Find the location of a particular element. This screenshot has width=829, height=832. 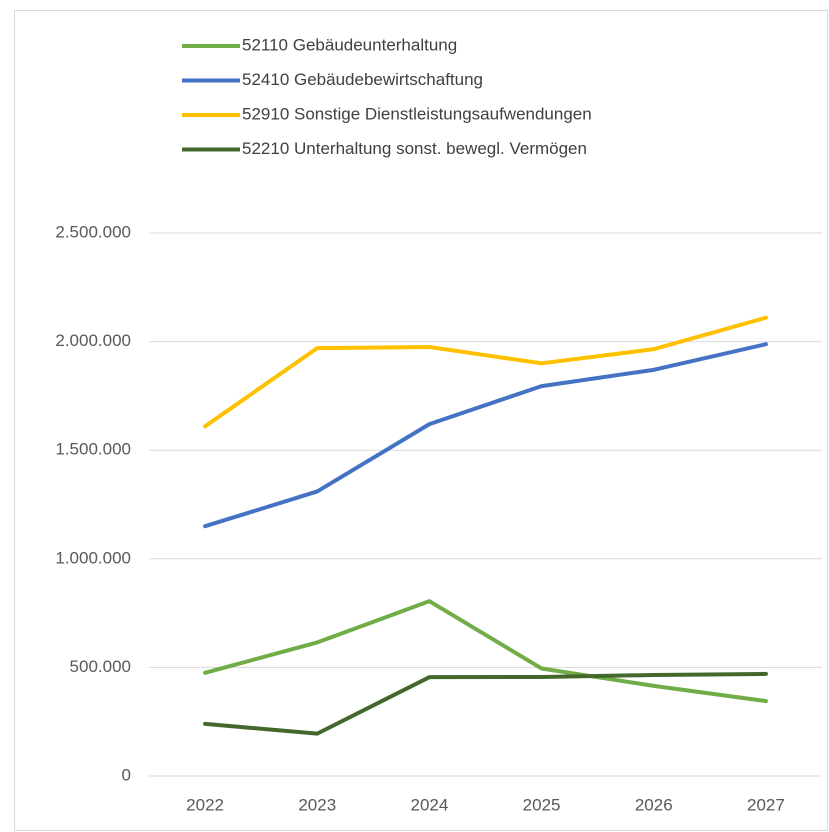

y-tick-label: 500.000 is located at coordinates (100, 666).